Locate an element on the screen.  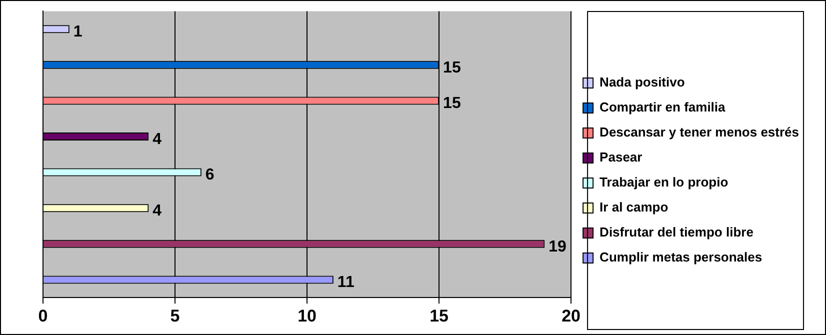
x-tick-label: 10 is located at coordinates (307, 316).